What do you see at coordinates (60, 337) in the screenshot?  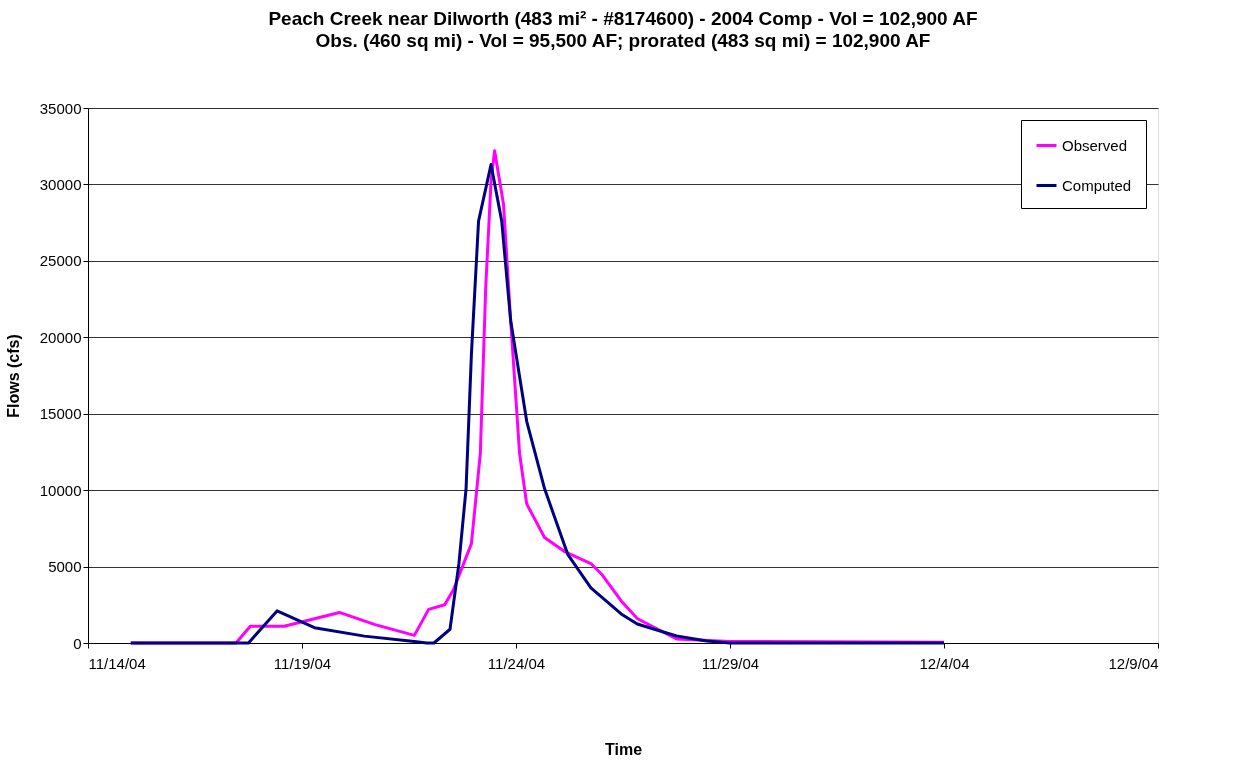 I see `y-tick-label: 20000` at bounding box center [60, 337].